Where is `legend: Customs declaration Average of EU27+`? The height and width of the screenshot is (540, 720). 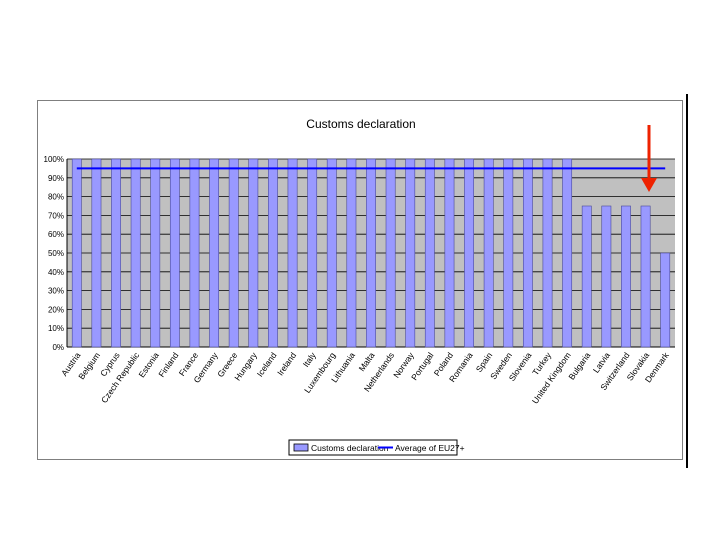 legend: Customs declaration Average of EU27+ is located at coordinates (376, 447).